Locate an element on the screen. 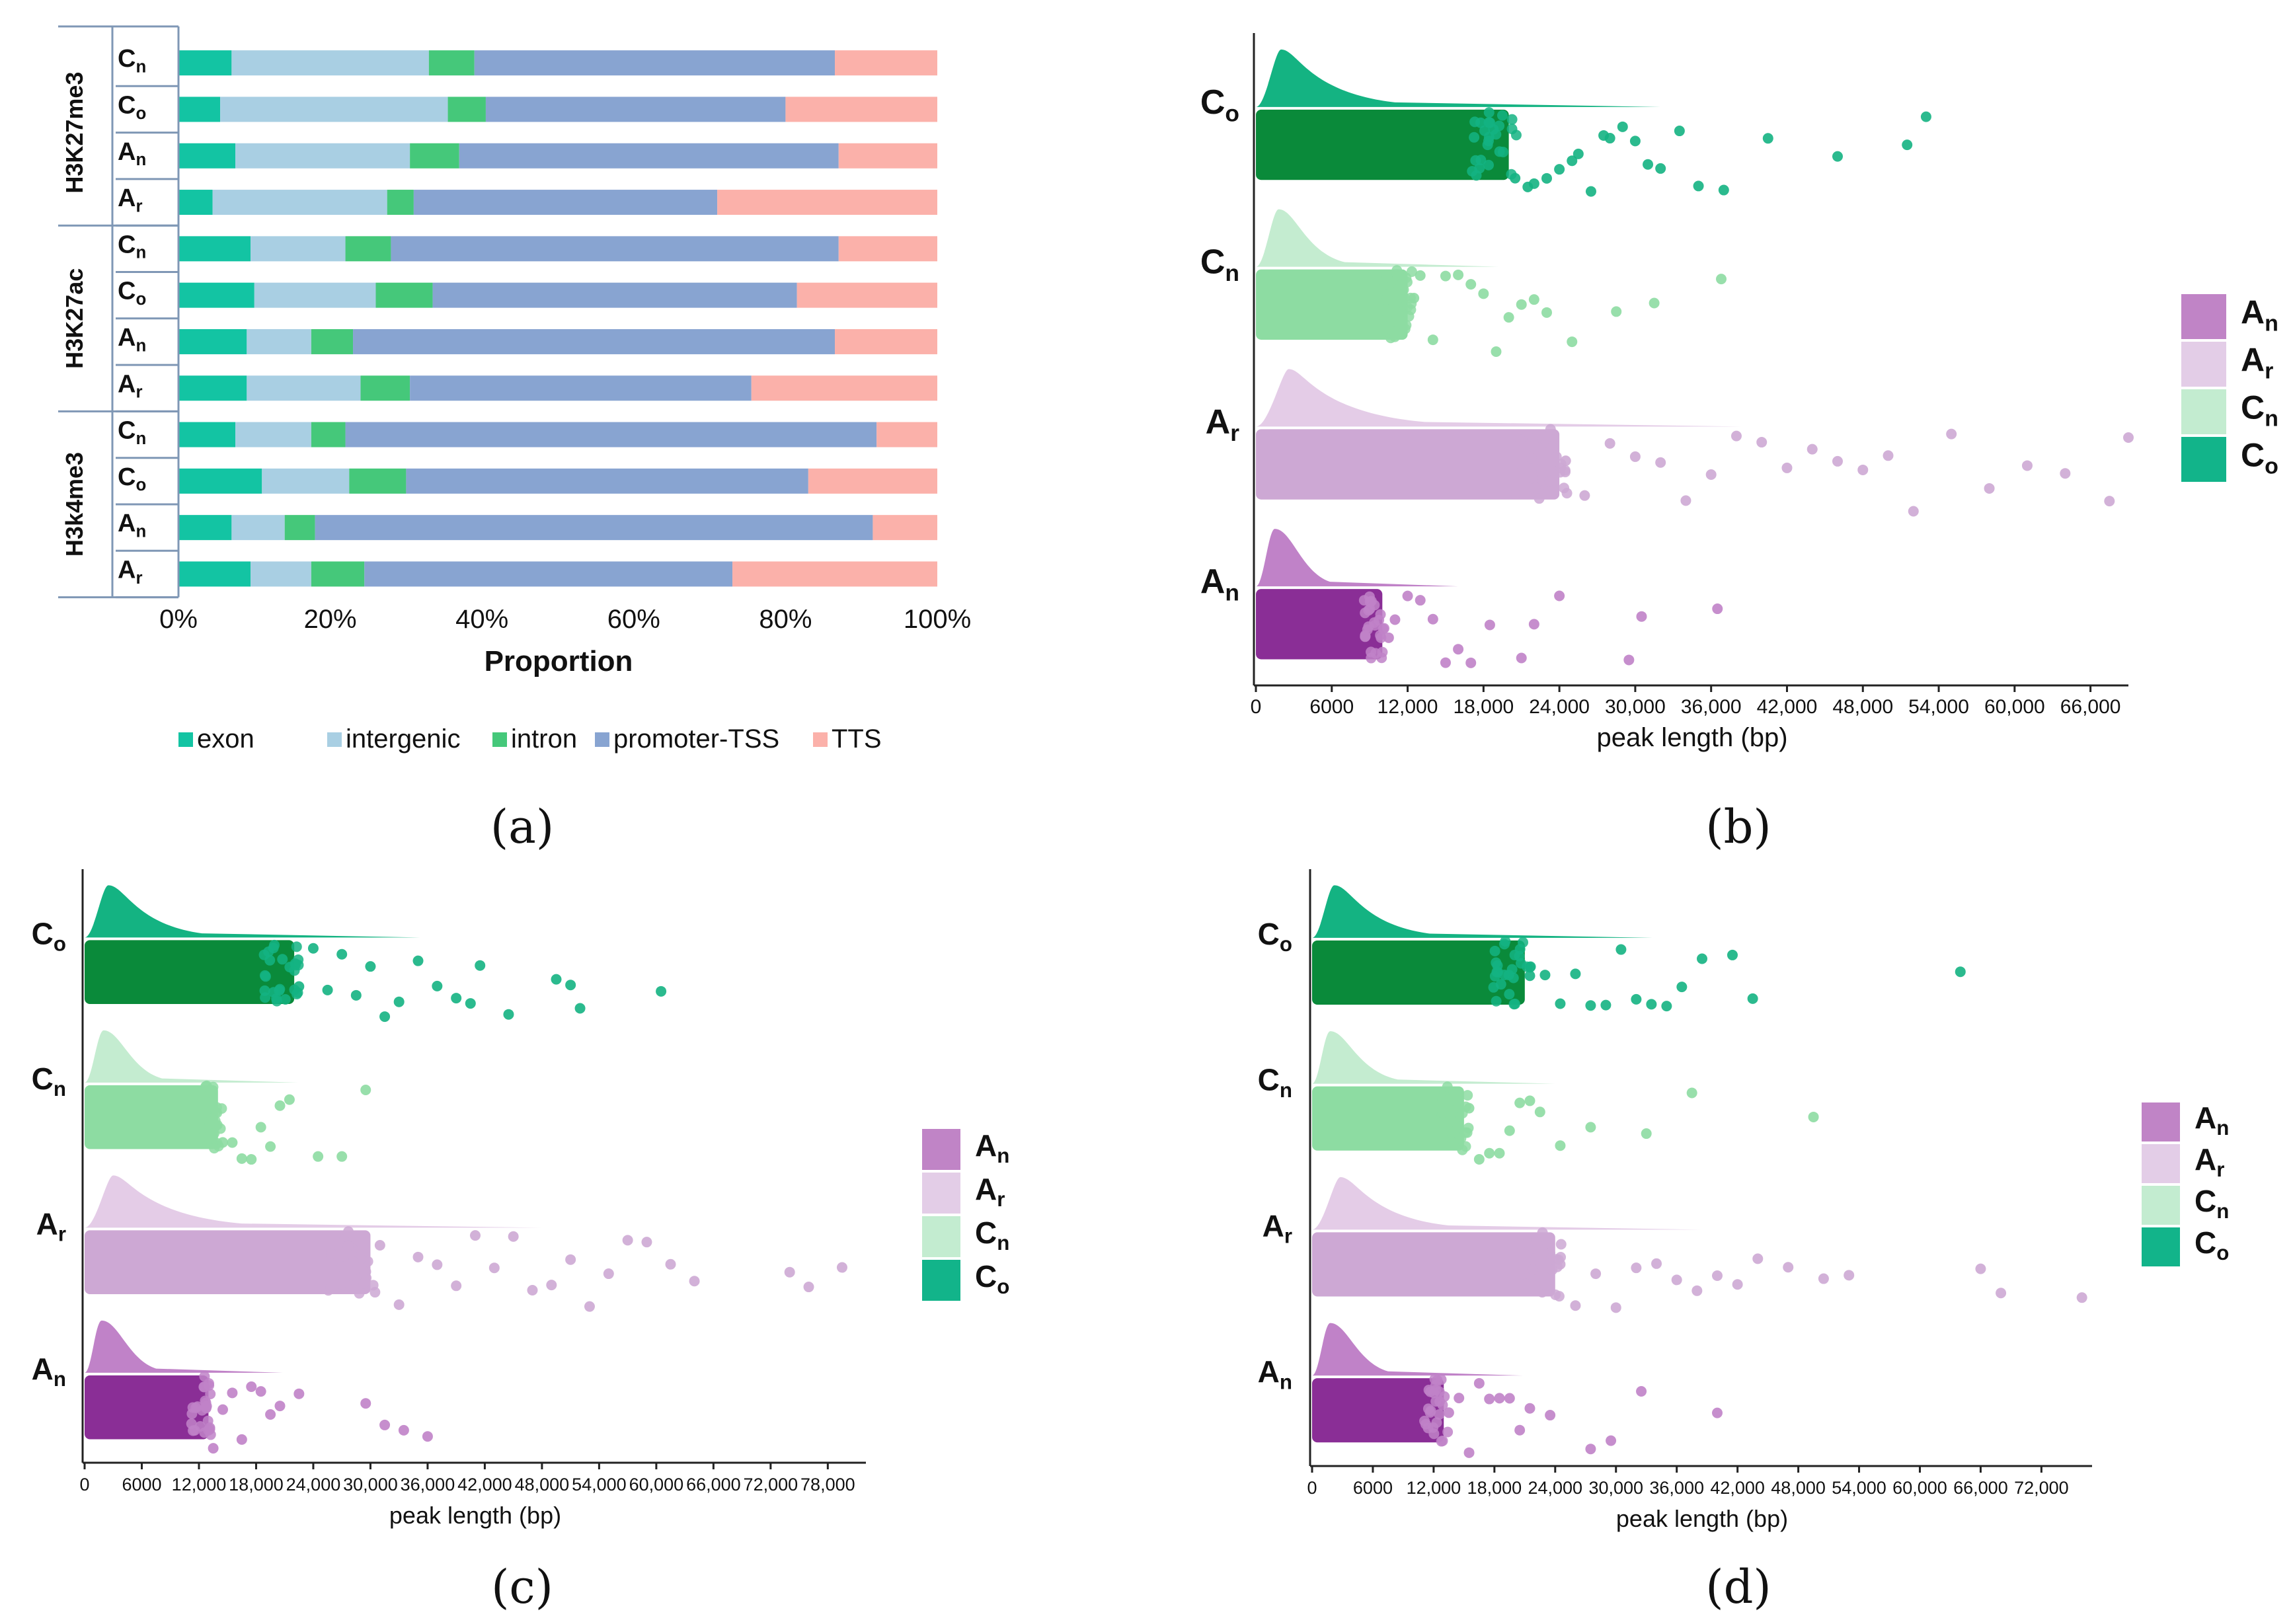 This screenshot has height=1624, width=2293. row-label: Co is located at coordinates (132, 106).